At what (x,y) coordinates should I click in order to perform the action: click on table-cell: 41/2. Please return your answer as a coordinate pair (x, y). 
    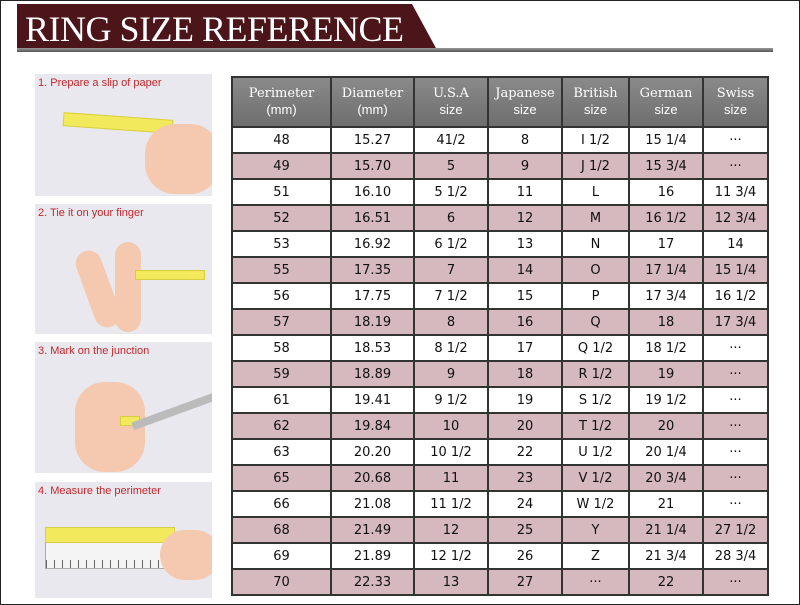
    Looking at the image, I should click on (451, 140).